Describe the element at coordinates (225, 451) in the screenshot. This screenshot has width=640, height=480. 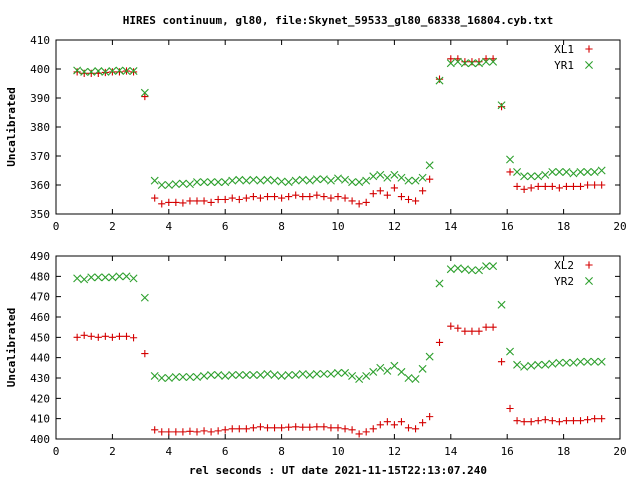
I see `x-tick-label: 6` at that location.